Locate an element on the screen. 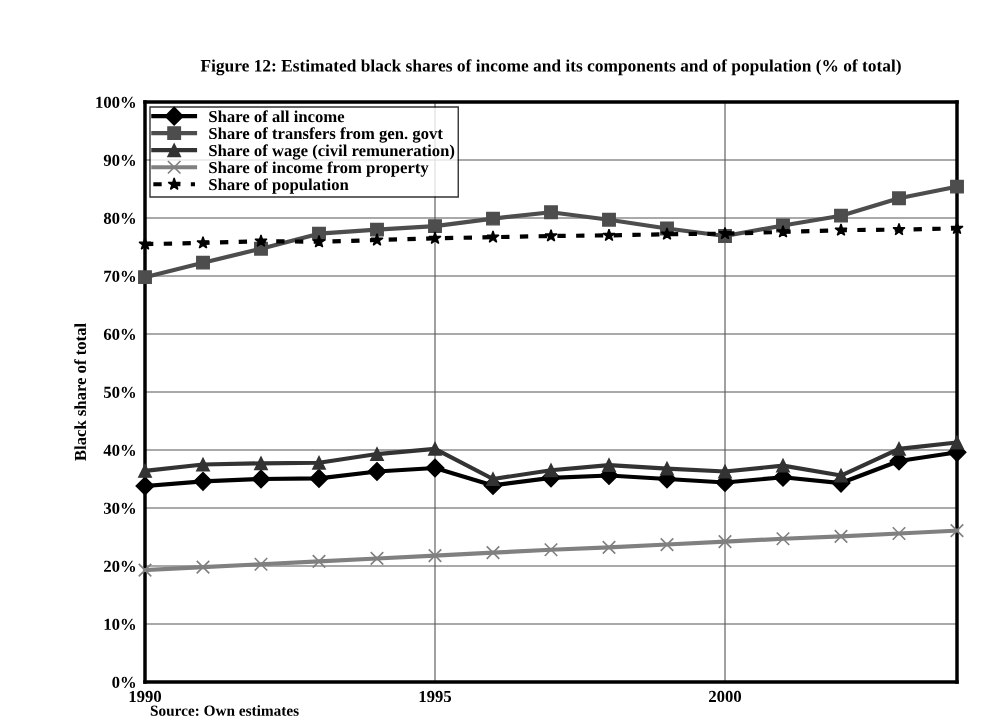 This screenshot has width=1003, height=723. y-tick-label: 80% is located at coordinates (119, 218).